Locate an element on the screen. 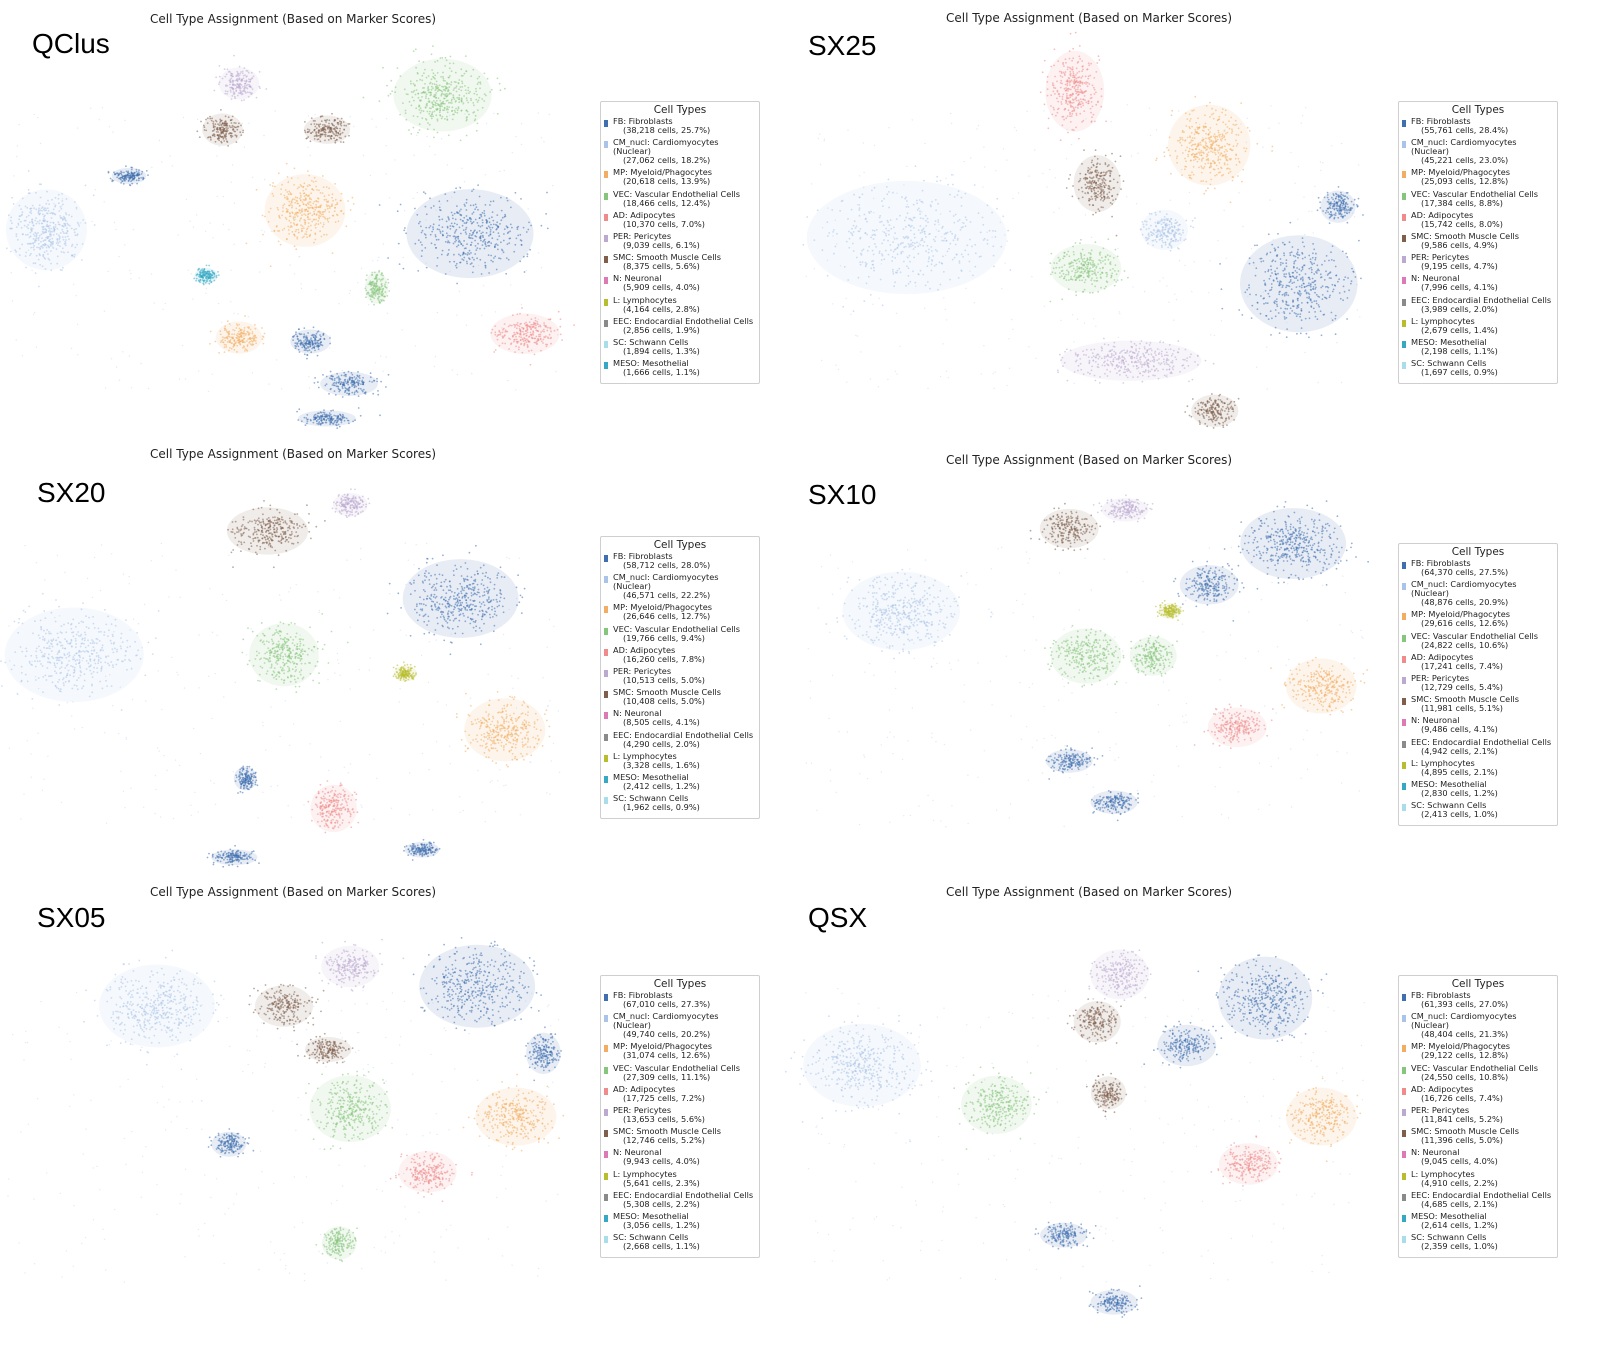  legend-stats: (31,074 cells, 12.6%) is located at coordinates (662, 1055).